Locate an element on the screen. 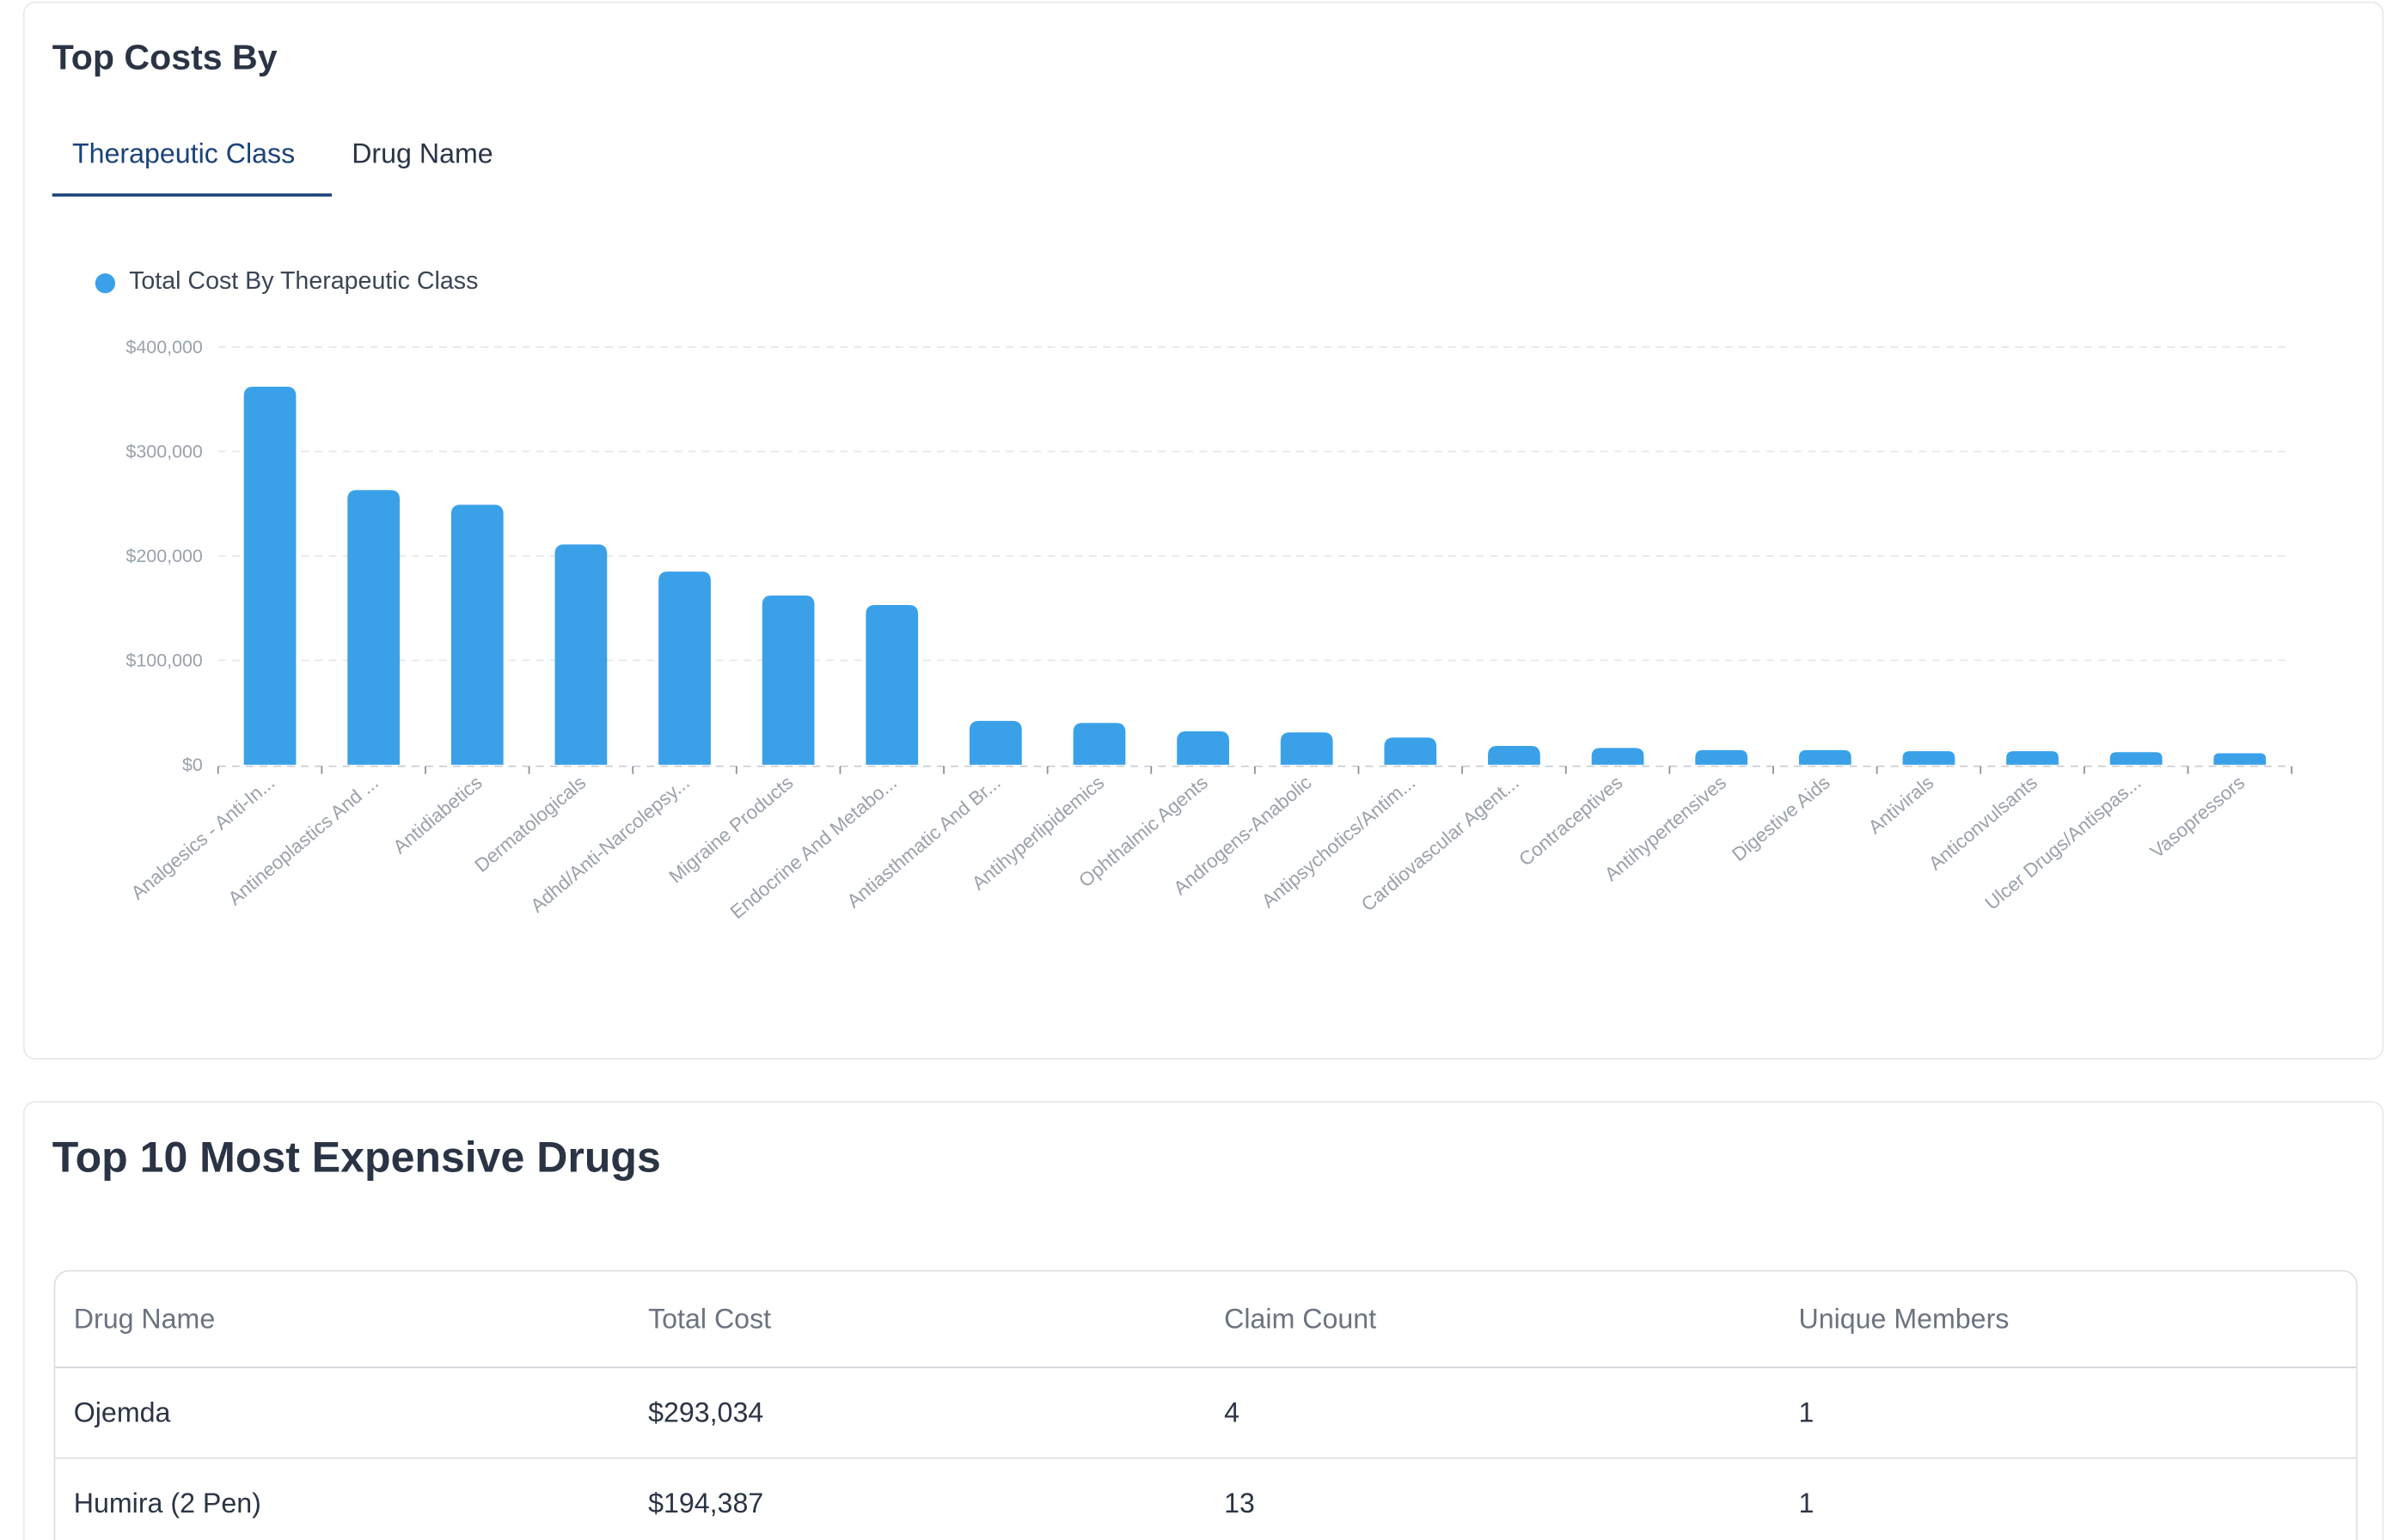 Image resolution: width=2393 pixels, height=1540 pixels. x-tick-label: Contraceptives is located at coordinates (1570, 821).